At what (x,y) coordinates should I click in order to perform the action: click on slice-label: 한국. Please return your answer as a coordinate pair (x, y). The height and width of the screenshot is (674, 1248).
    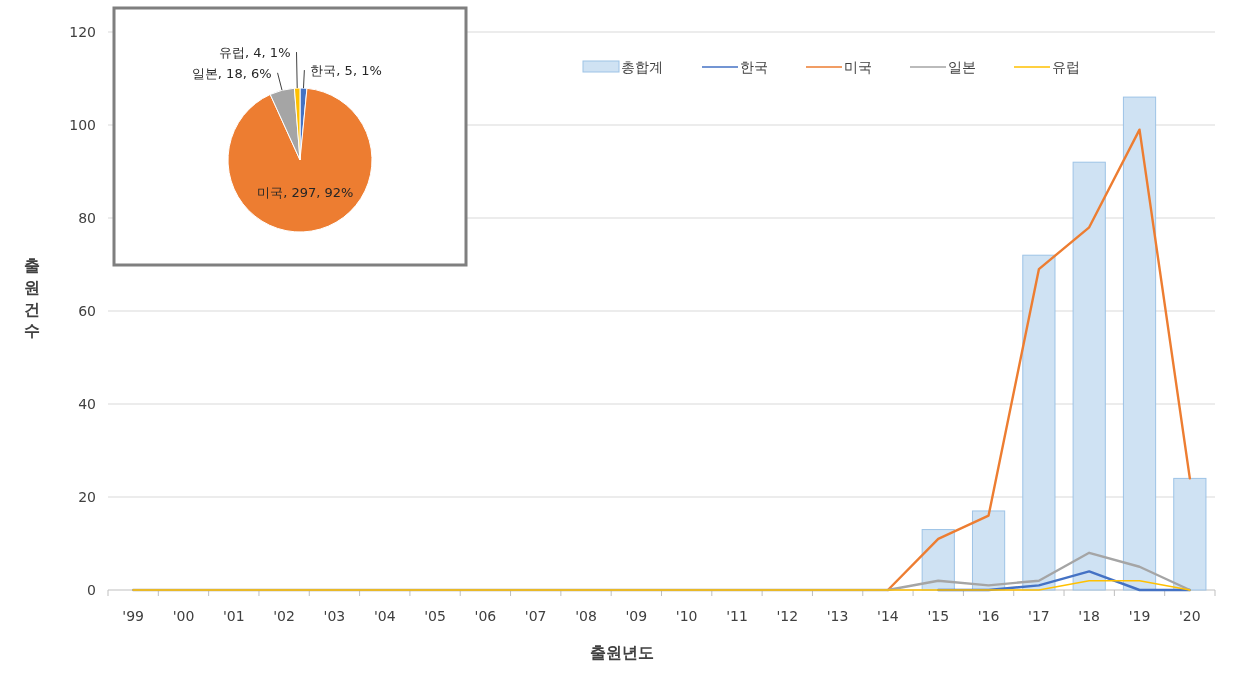
    Looking at the image, I should click on (323, 71).